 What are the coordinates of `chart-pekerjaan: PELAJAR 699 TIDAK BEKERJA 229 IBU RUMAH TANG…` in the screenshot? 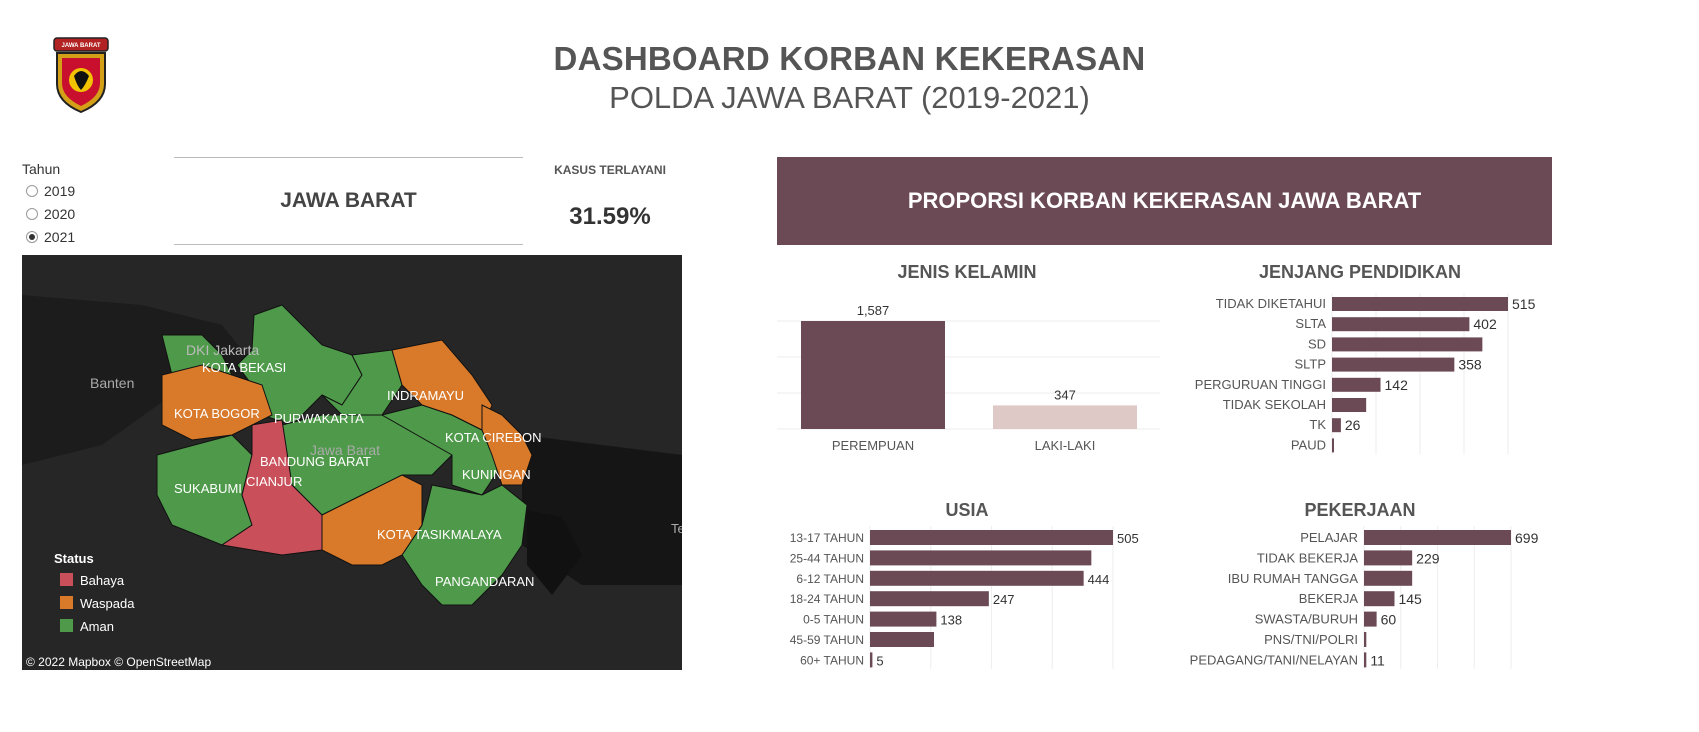 It's located at (1364, 597).